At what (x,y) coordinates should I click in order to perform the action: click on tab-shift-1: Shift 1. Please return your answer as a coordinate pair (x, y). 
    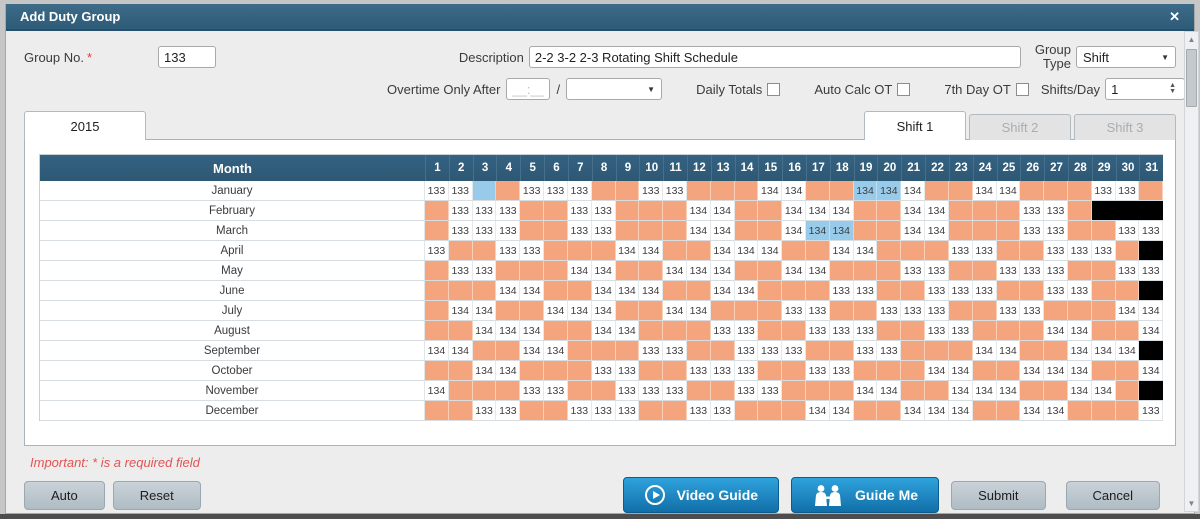
    Looking at the image, I should click on (915, 125).